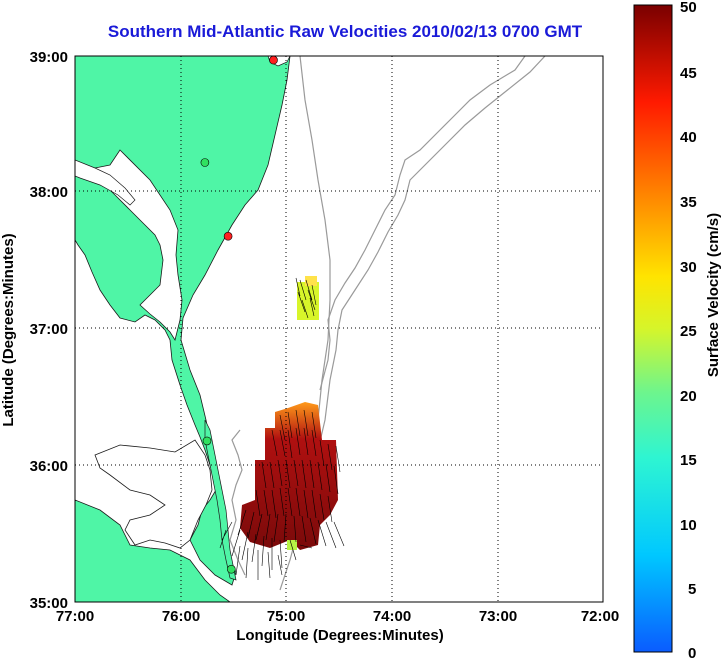  Describe the element at coordinates (153, 494) in the screenshot. I see `pamlico-sound` at that location.